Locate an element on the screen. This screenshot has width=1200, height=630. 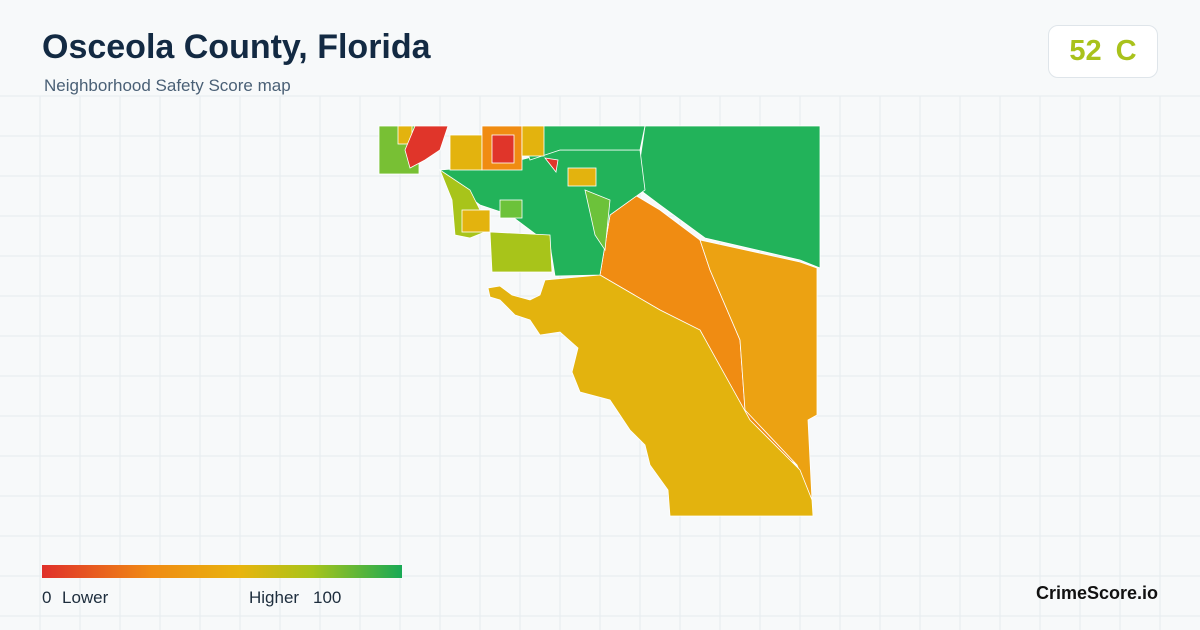
legend-max: 100 is located at coordinates (327, 597).